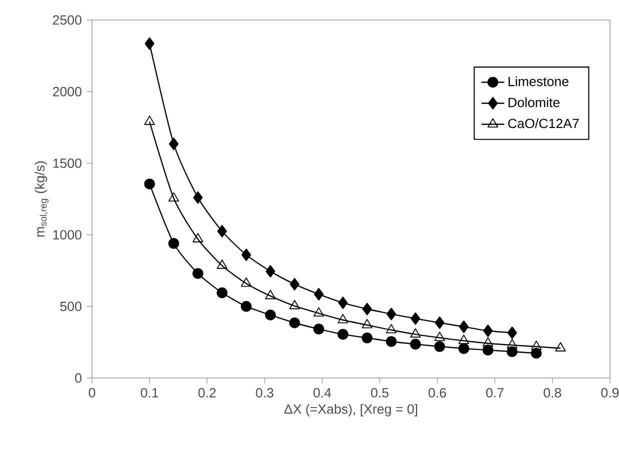 The width and height of the screenshot is (619, 451). I want to click on legend-label: Limestone, so click(538, 81).